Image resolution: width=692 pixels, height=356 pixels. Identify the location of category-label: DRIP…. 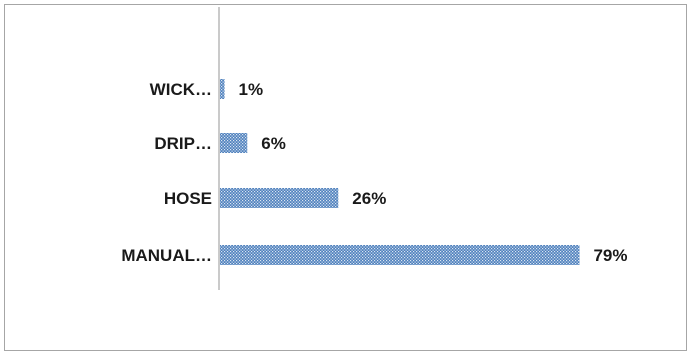
(183, 143).